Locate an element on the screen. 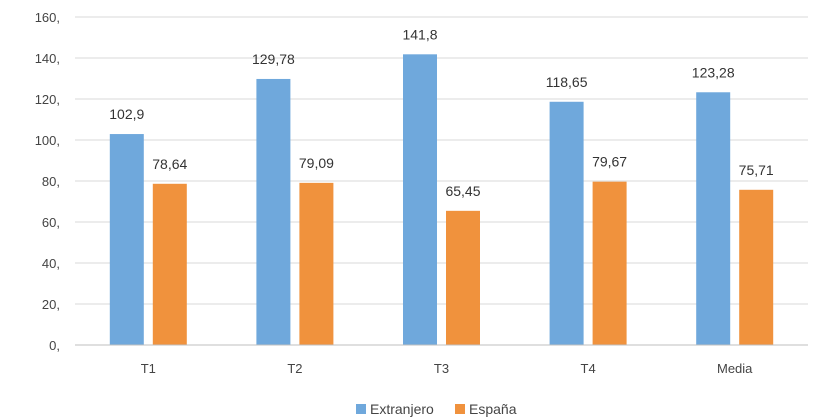 The image size is (821, 420). y-tick-label: 80, is located at coordinates (51, 181).